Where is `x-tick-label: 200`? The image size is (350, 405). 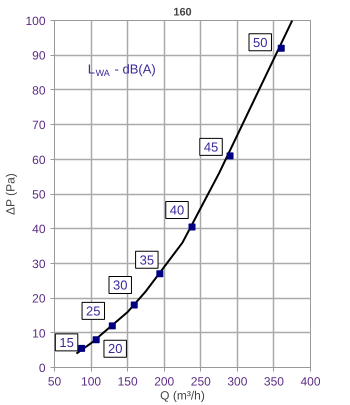
x-tick-label: 200 is located at coordinates (164, 381).